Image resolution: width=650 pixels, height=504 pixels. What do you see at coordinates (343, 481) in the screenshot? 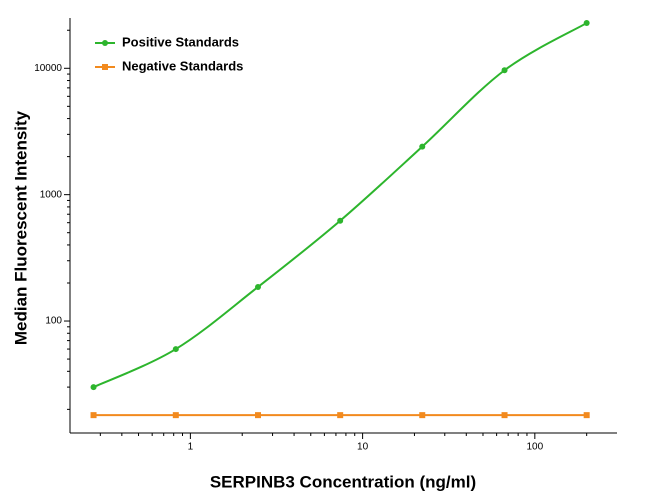
I see `x-axis-title: SERPINB3 Concentration (ng/ml)` at bounding box center [343, 481].